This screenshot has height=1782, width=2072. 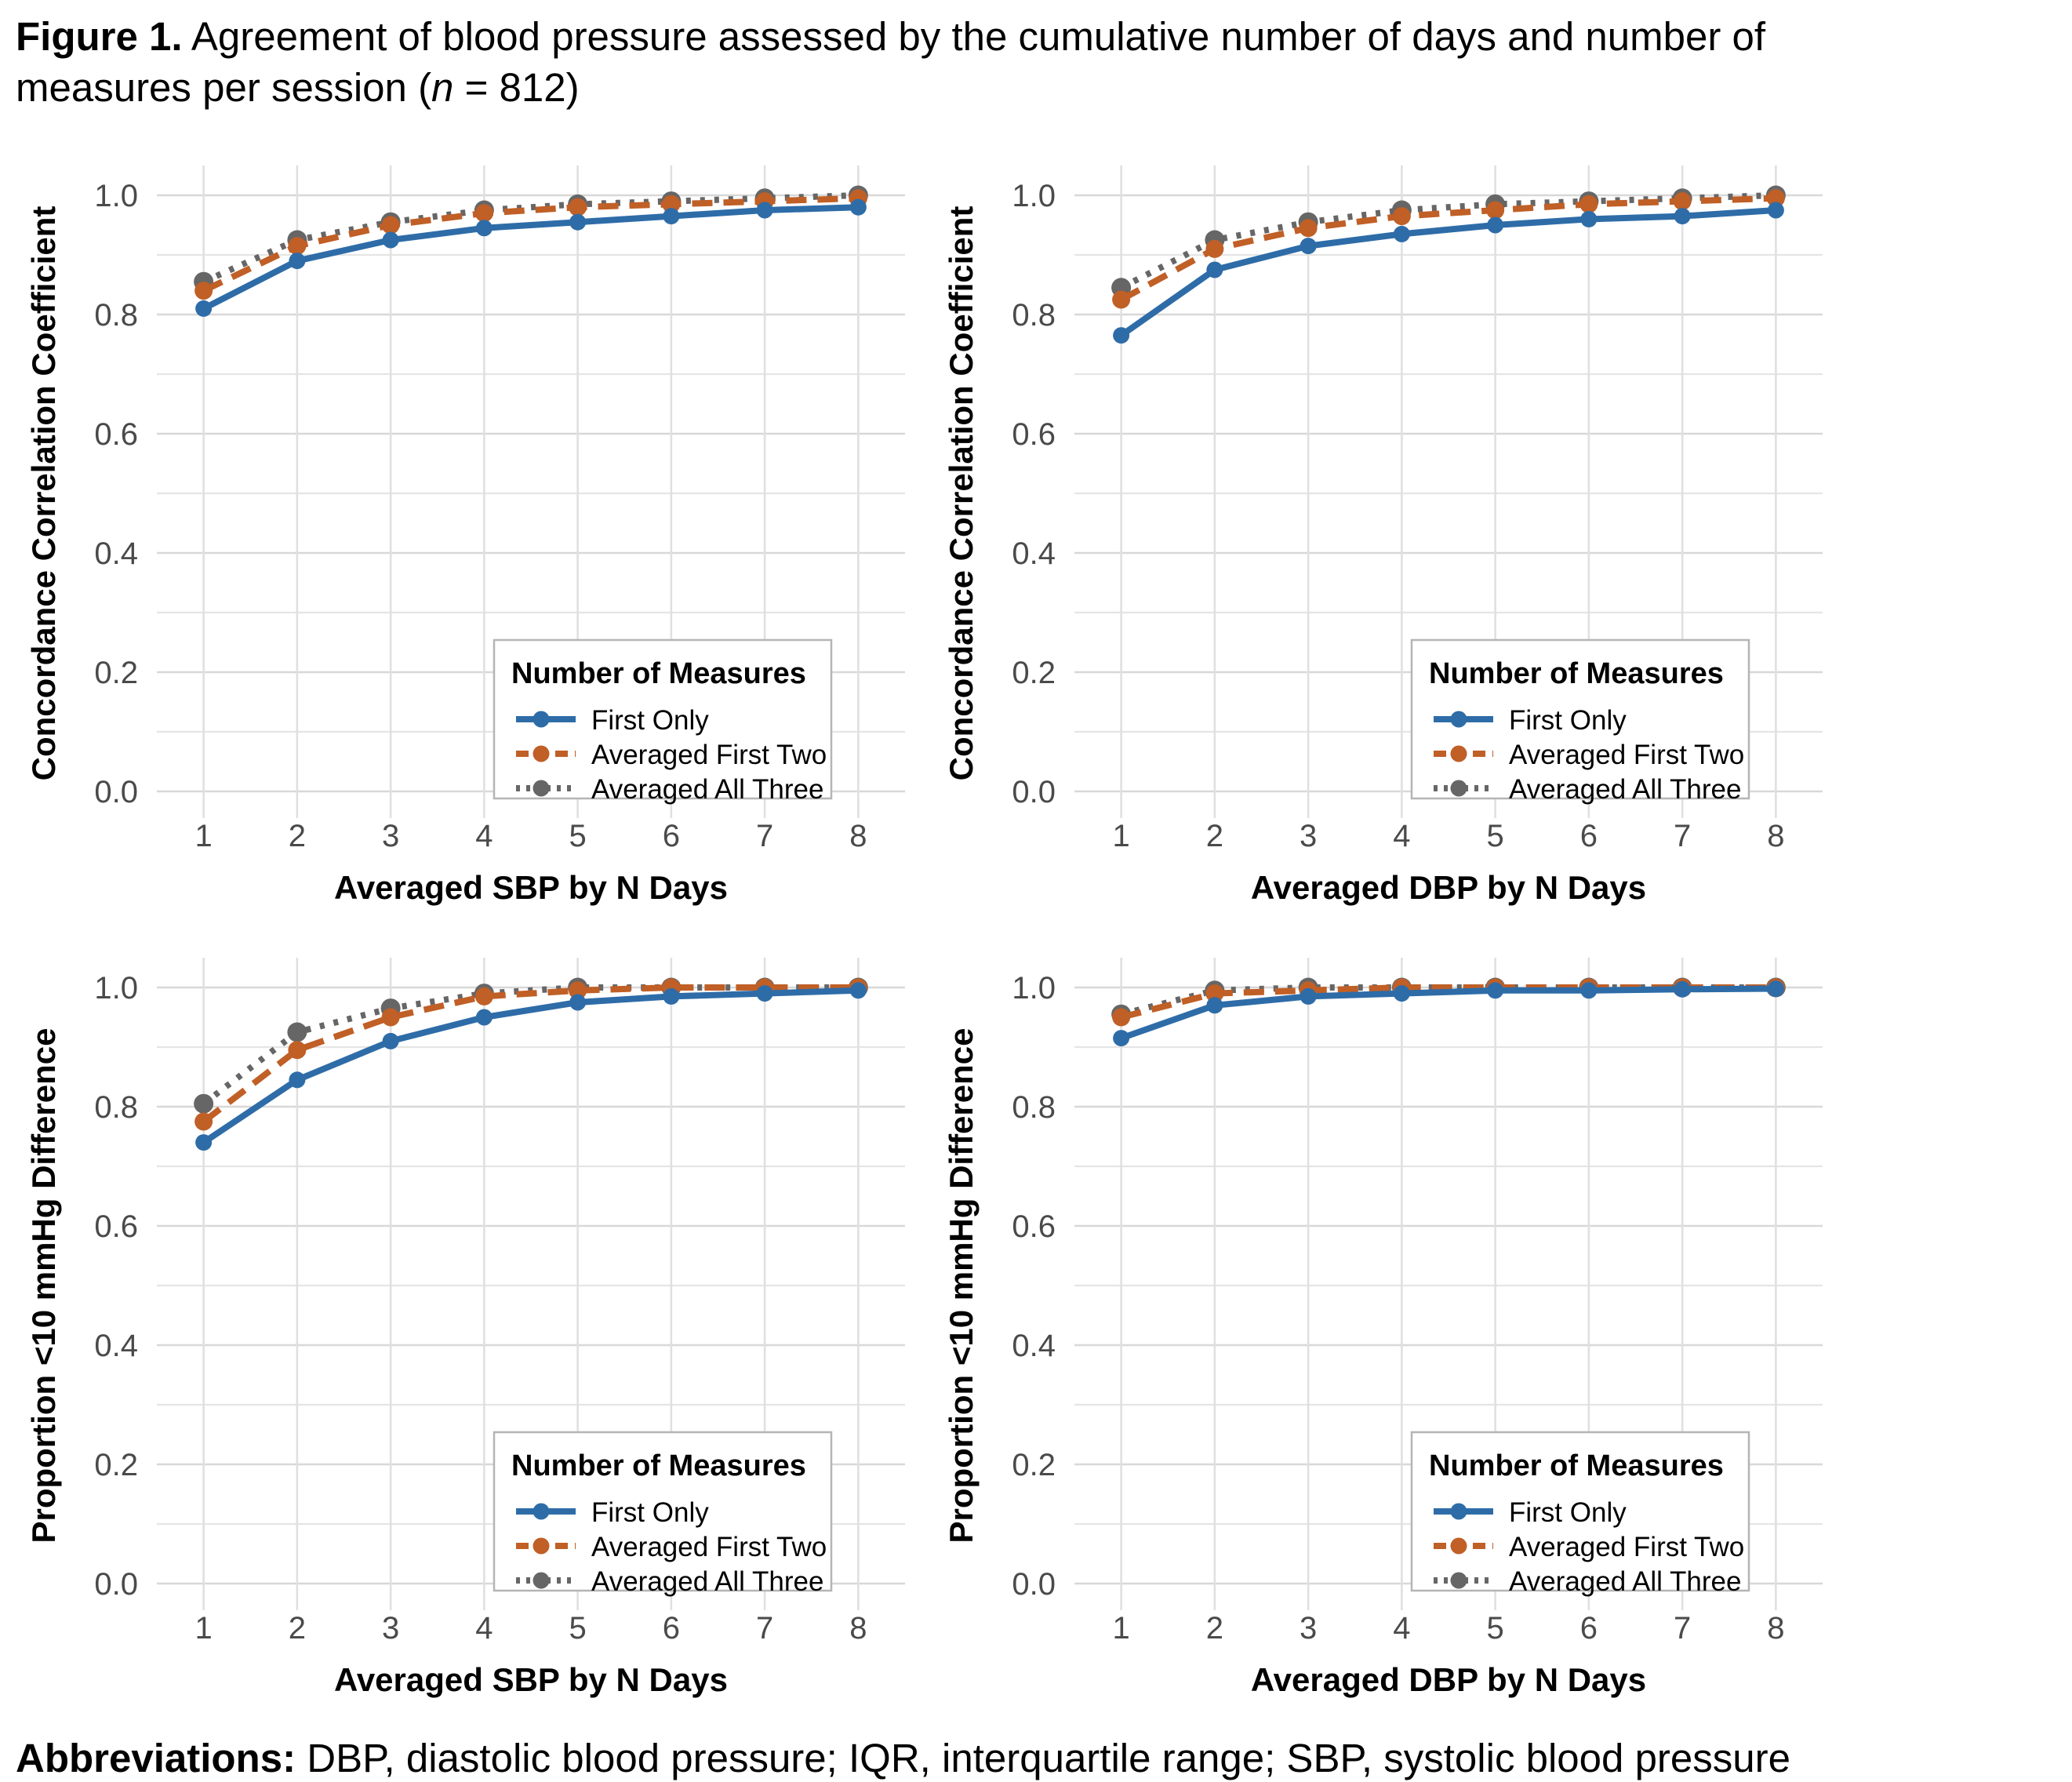 I want to click on x-tick-label: 2, so click(x=1214, y=1628).